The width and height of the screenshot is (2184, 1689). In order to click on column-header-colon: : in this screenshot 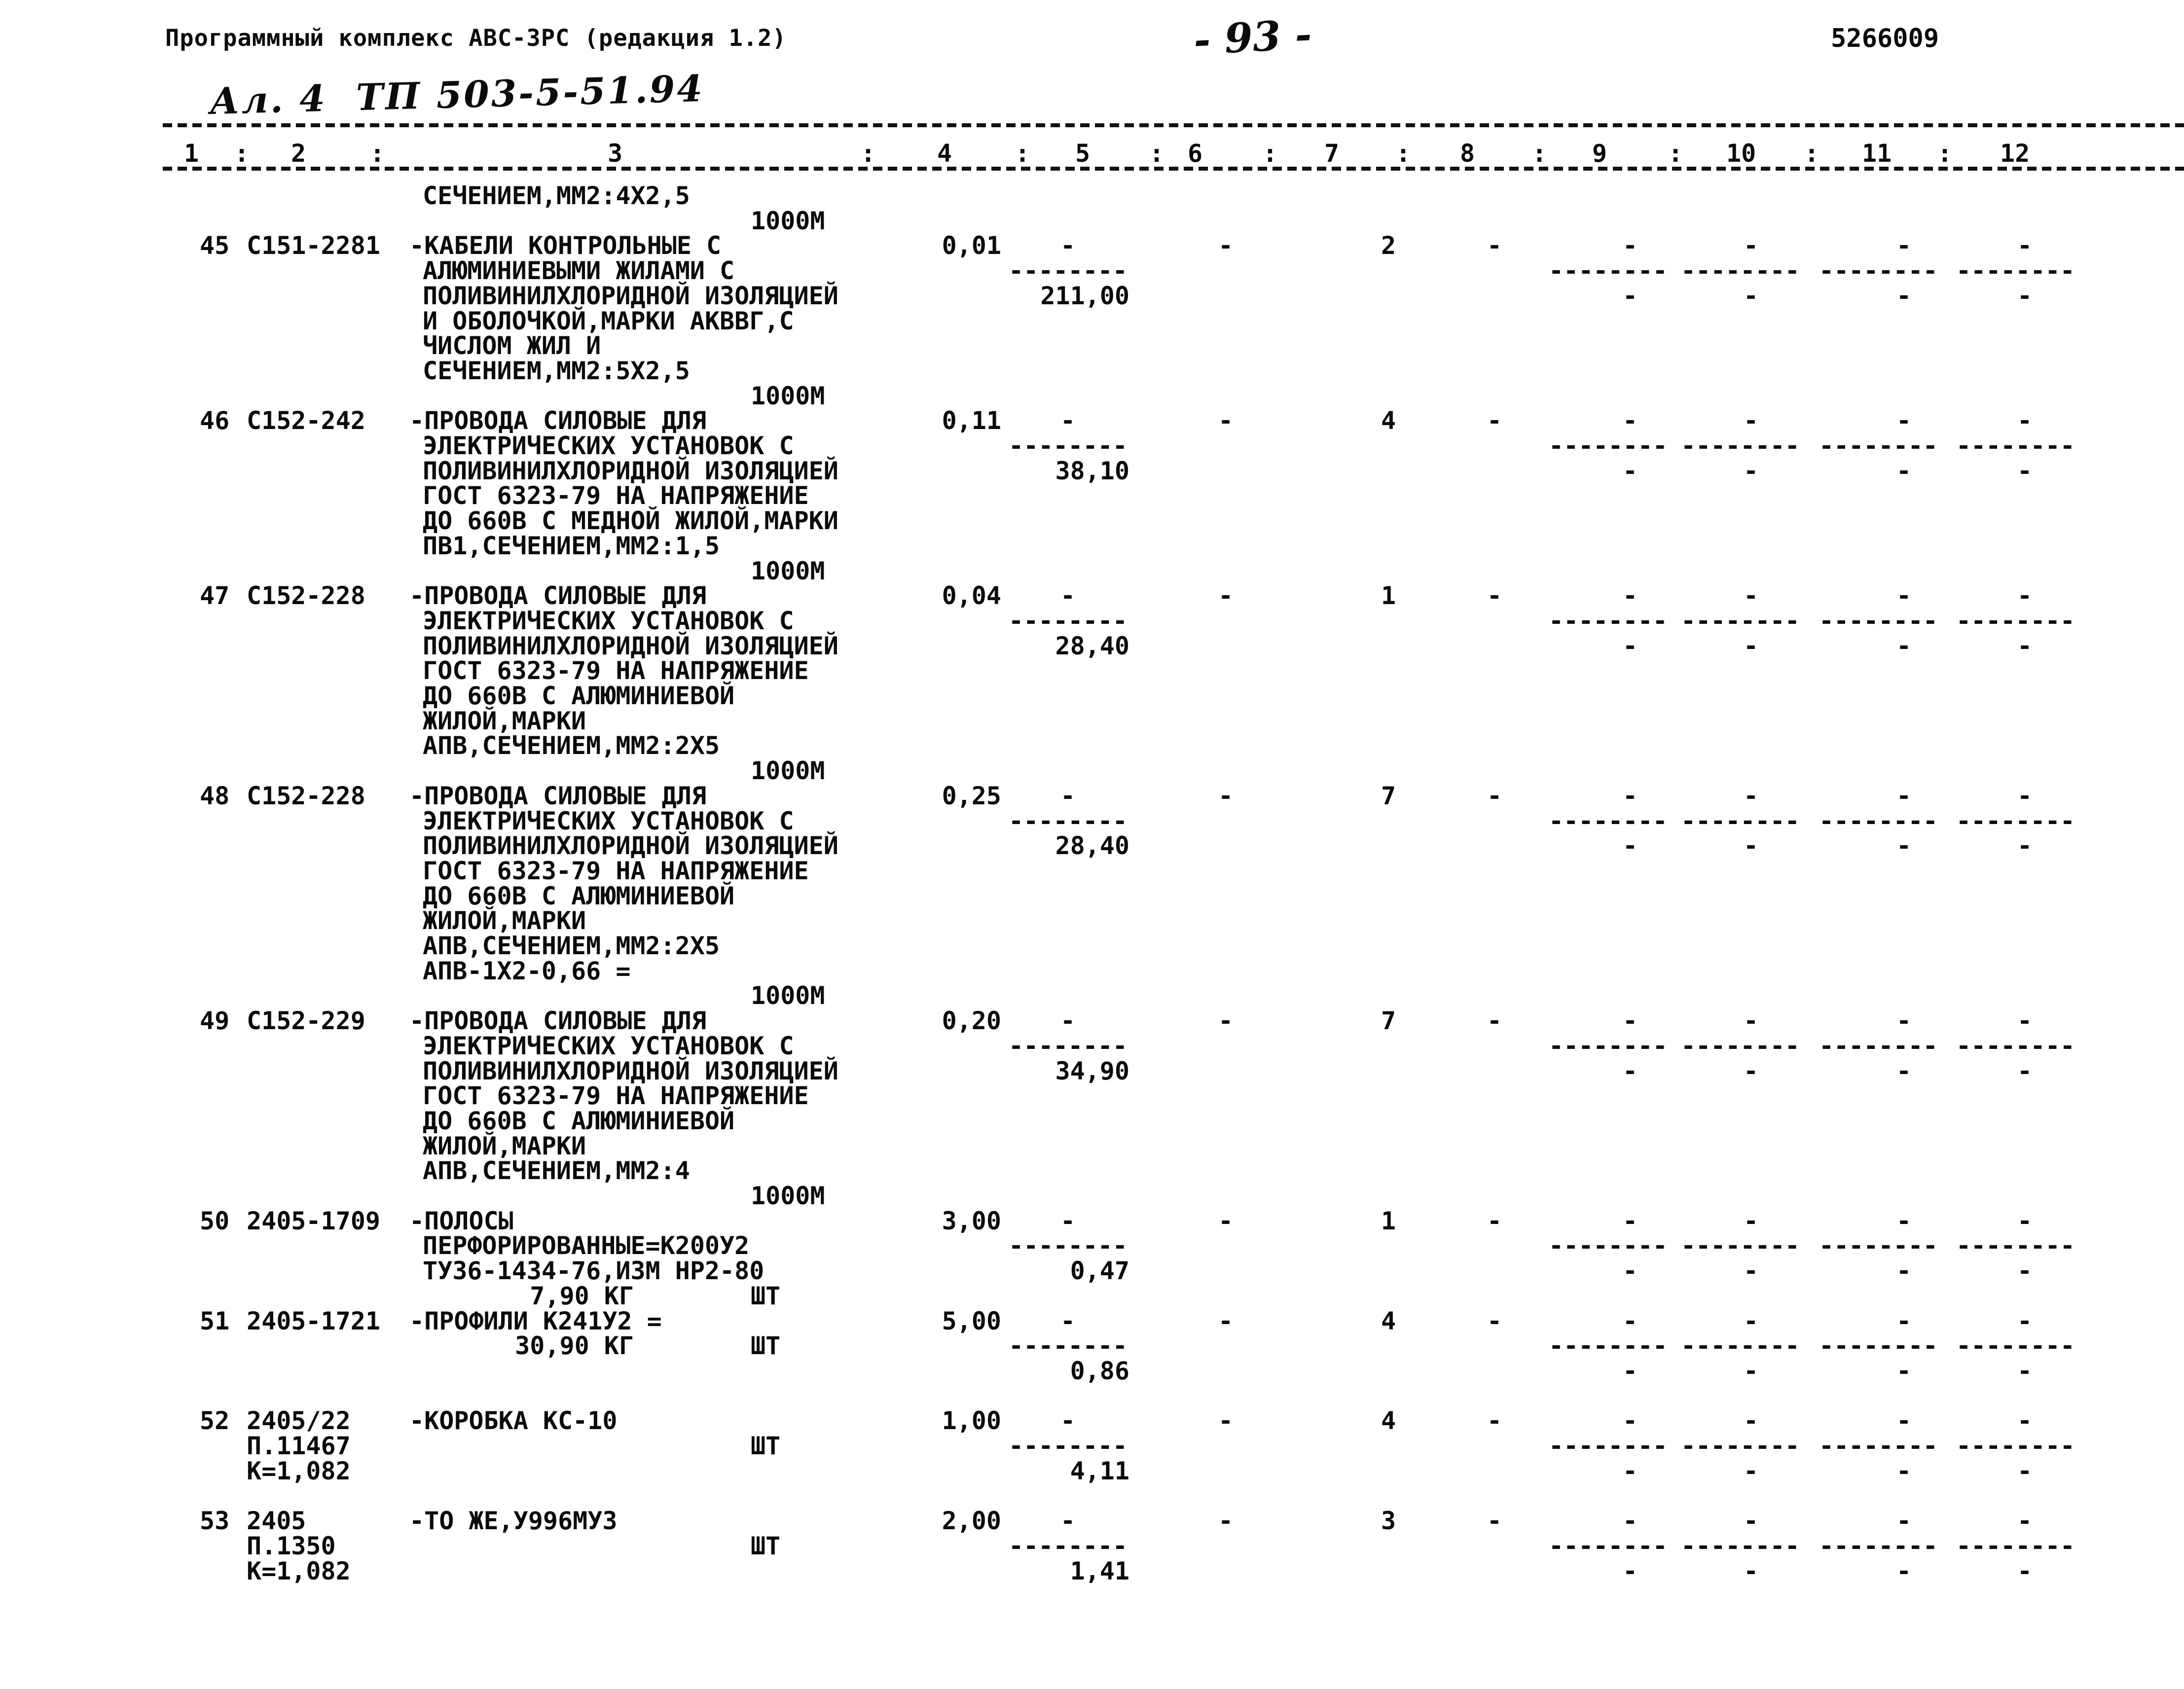, I will do `click(377, 153)`.